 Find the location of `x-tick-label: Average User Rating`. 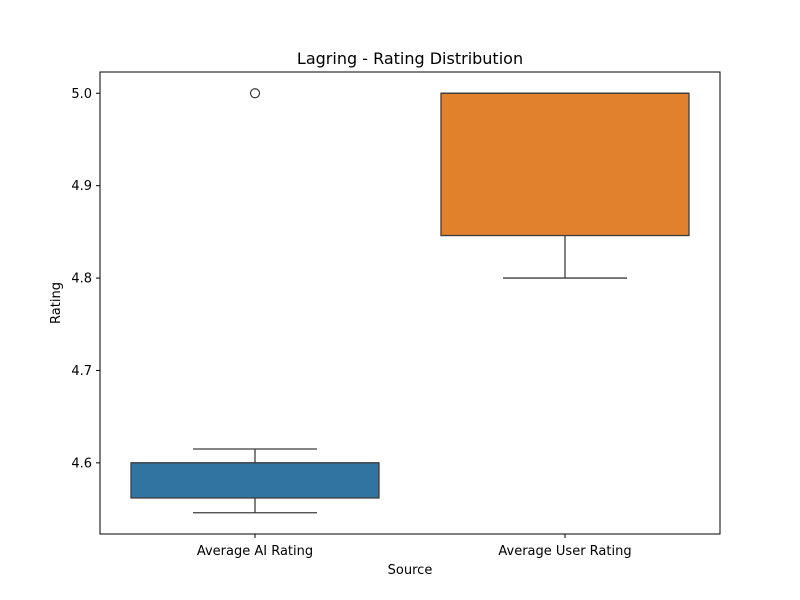

x-tick-label: Average User Rating is located at coordinates (564, 551).